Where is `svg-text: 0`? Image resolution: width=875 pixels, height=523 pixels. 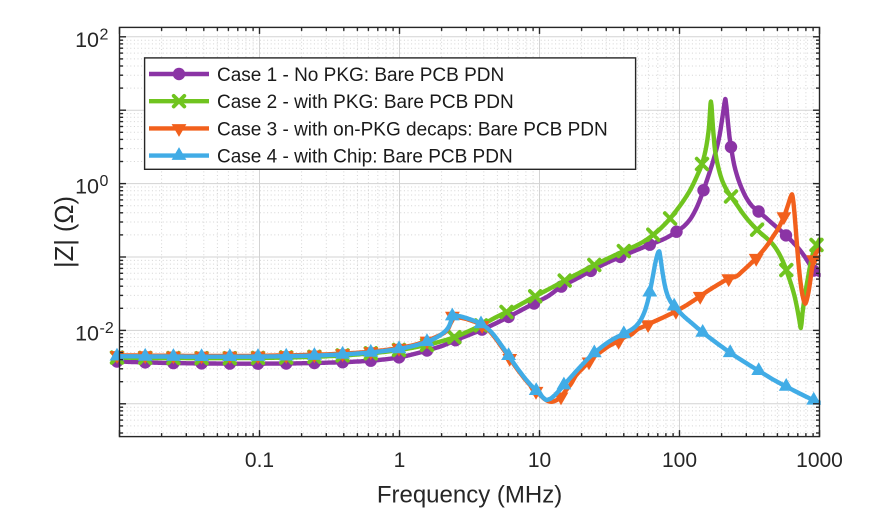 svg-text: 0 is located at coordinates (104, 181).